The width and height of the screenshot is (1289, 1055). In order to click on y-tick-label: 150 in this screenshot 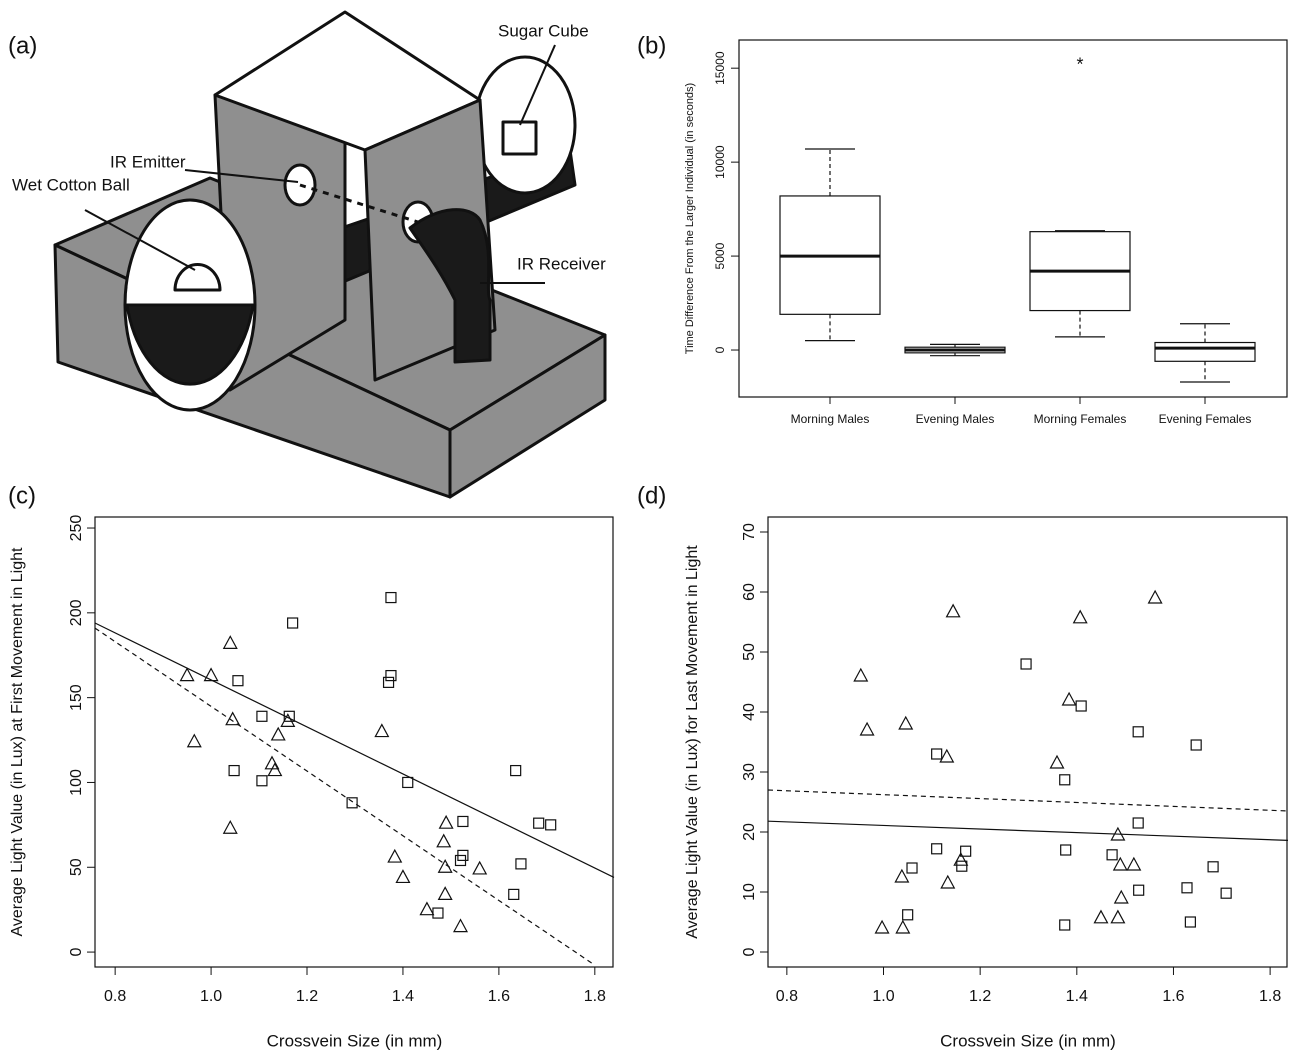, I will do `click(76, 697)`.